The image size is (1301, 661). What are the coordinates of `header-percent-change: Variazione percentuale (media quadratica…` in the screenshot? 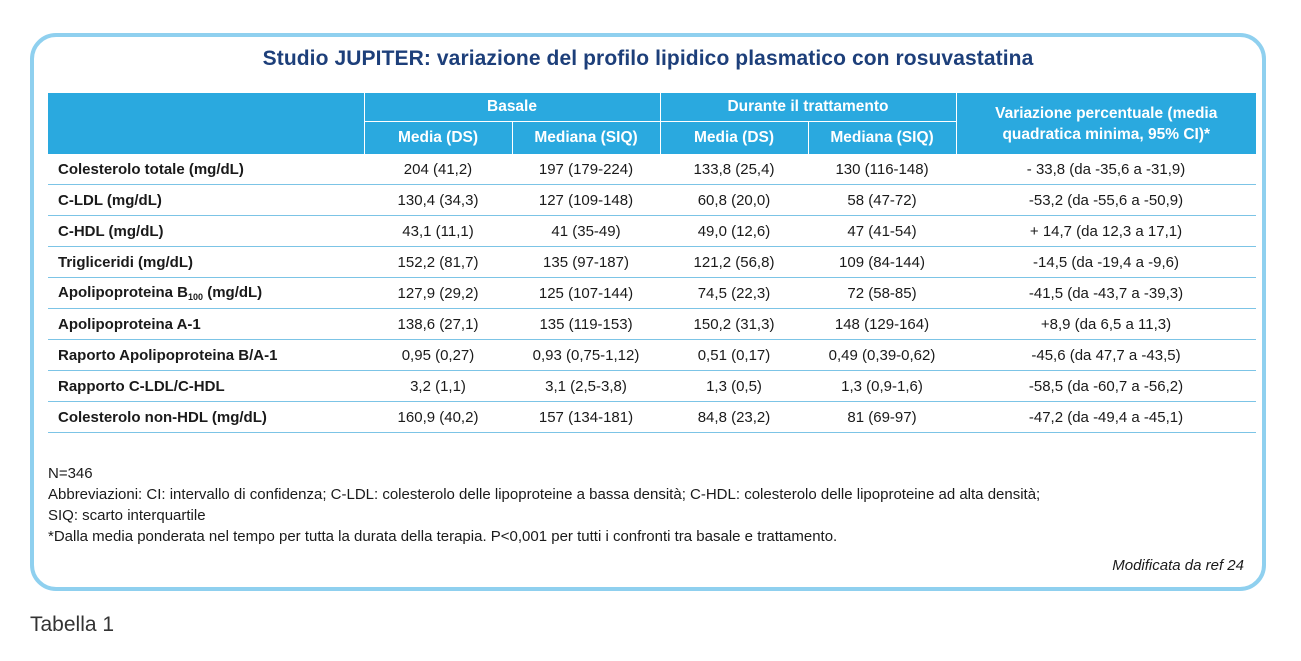 It's located at (1105, 123).